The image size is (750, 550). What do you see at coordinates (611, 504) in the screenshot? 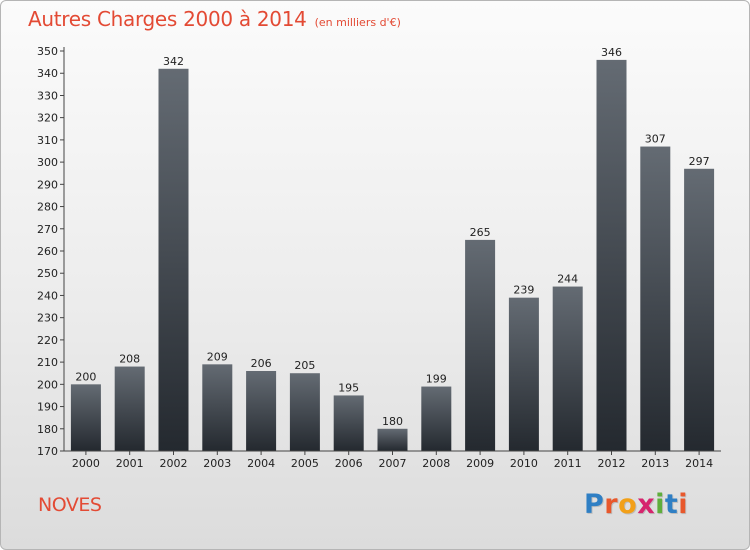
I see `logo-letter: r` at bounding box center [611, 504].